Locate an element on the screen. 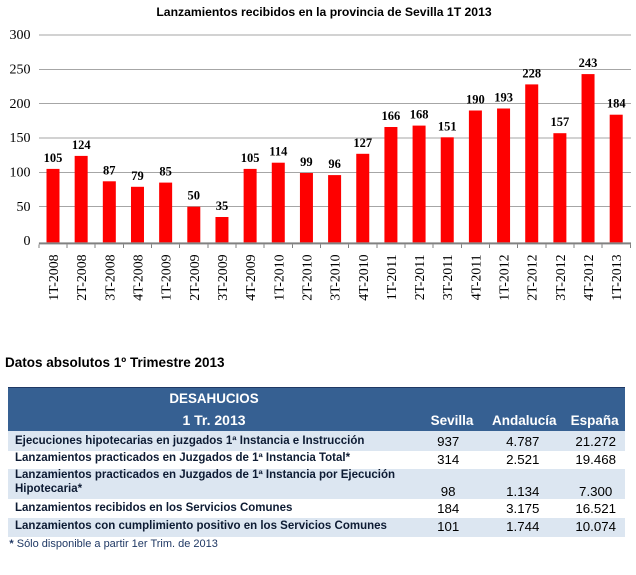 The height and width of the screenshot is (575, 636). svg-text: 1T-2013 is located at coordinates (616, 277).